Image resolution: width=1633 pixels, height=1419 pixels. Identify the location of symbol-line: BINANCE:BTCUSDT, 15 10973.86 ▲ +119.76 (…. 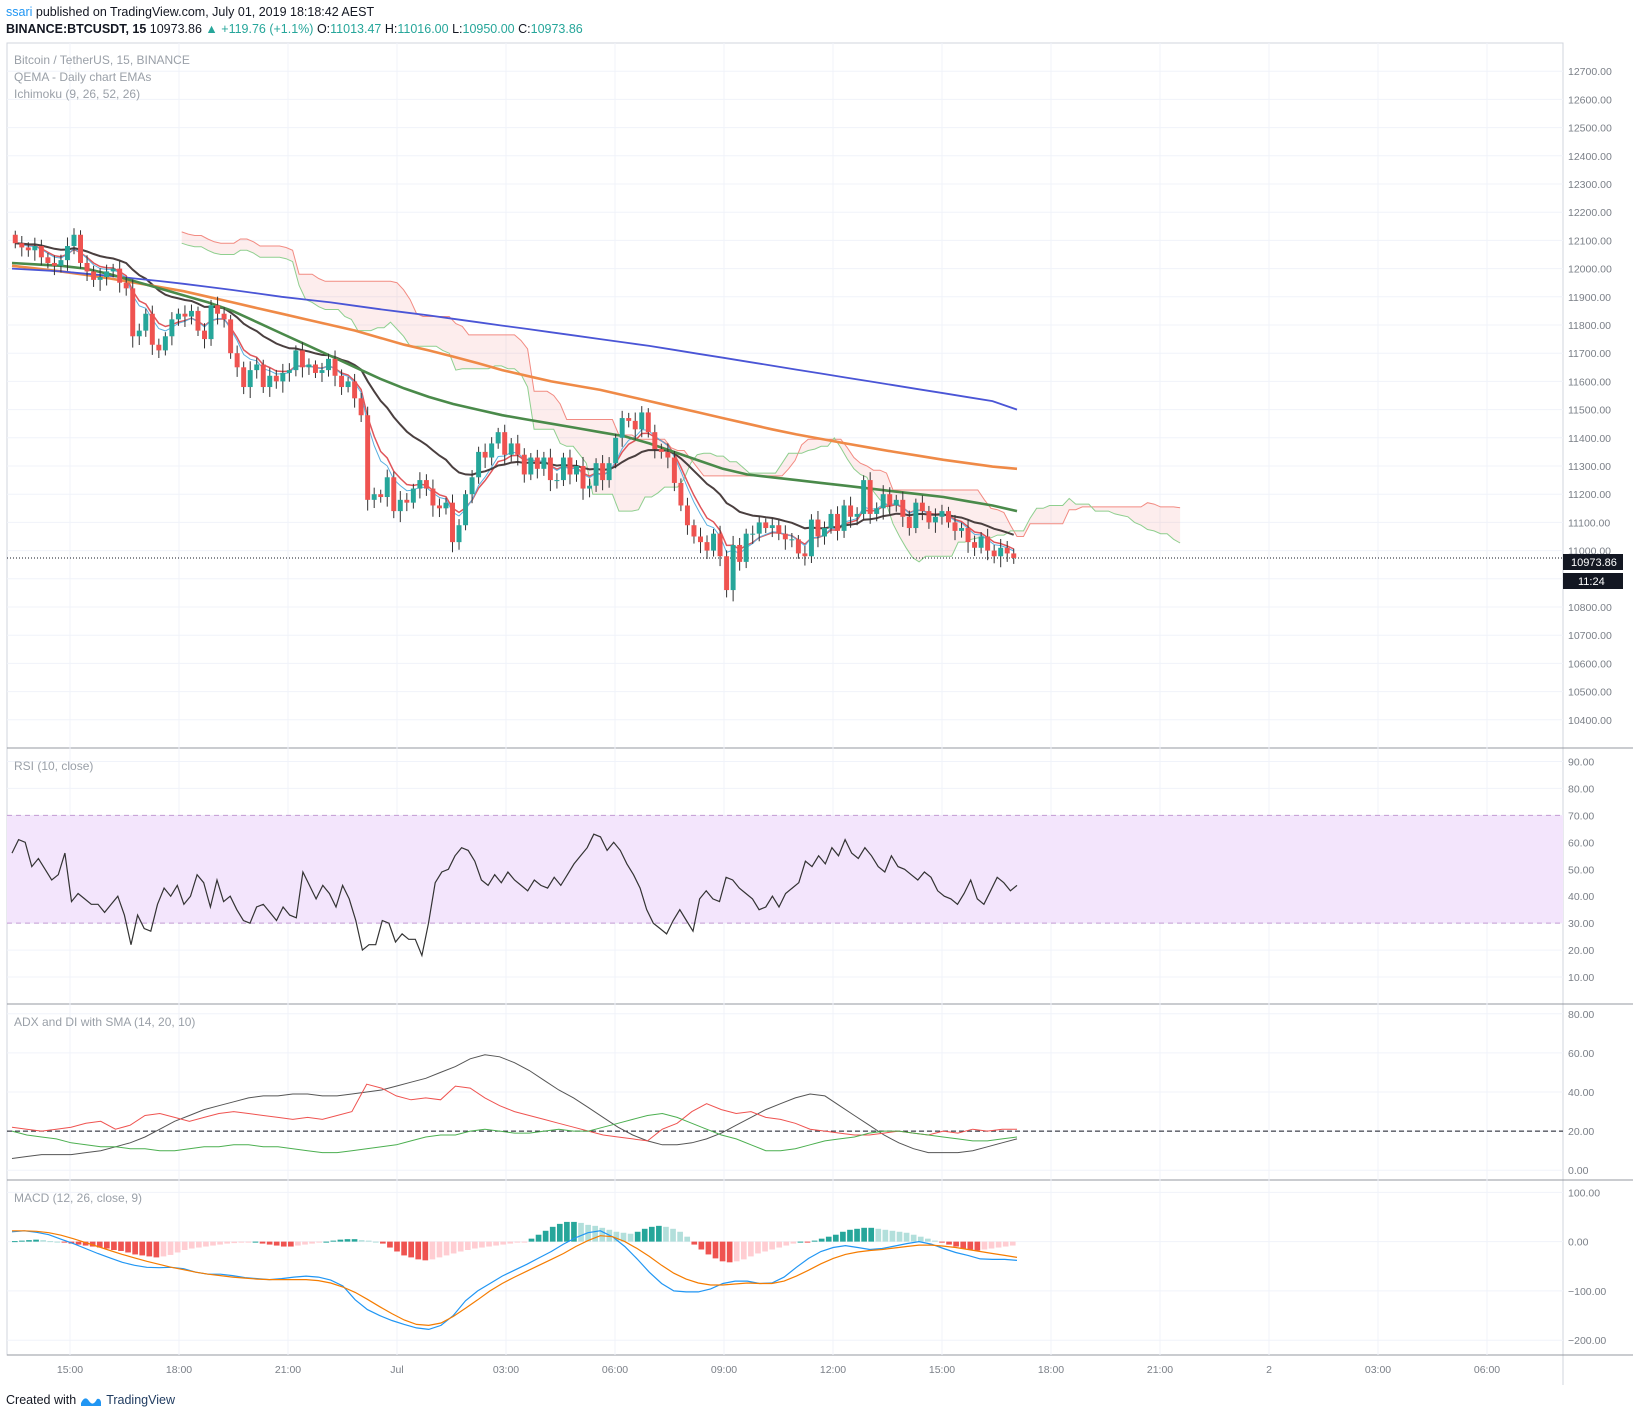
(294, 29).